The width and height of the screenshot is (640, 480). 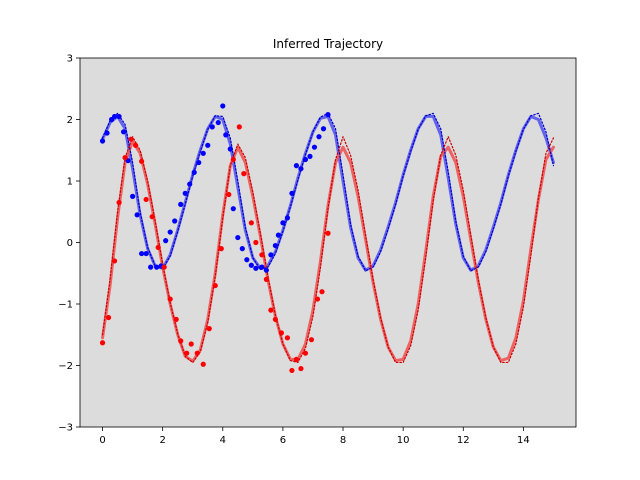 What do you see at coordinates (328, 44) in the screenshot?
I see `chart-title: Inferred Trajectory` at bounding box center [328, 44].